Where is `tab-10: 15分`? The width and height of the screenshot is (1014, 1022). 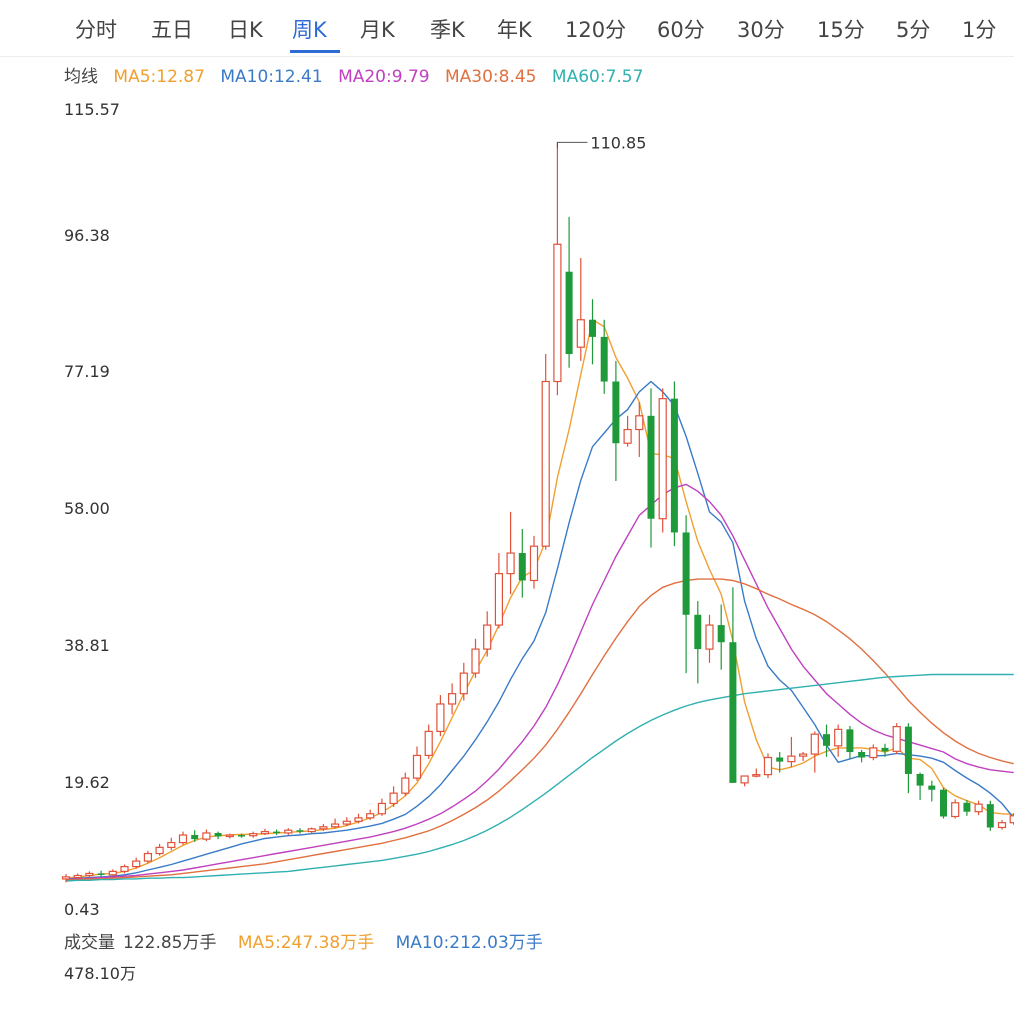 tab-10: 15分 is located at coordinates (841, 30).